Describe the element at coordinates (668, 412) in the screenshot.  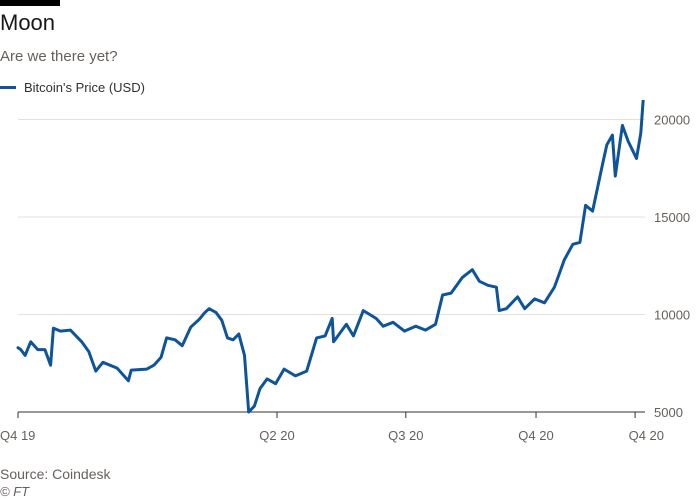
I see `y-tick-label: 5000` at that location.